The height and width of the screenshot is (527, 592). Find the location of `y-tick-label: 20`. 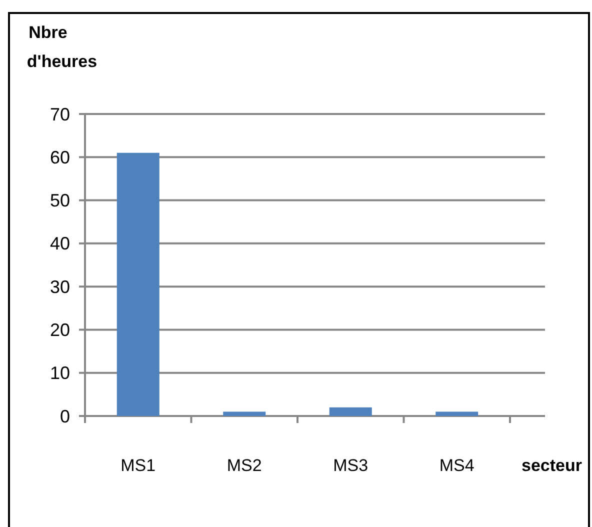

y-tick-label: 20 is located at coordinates (60, 330).